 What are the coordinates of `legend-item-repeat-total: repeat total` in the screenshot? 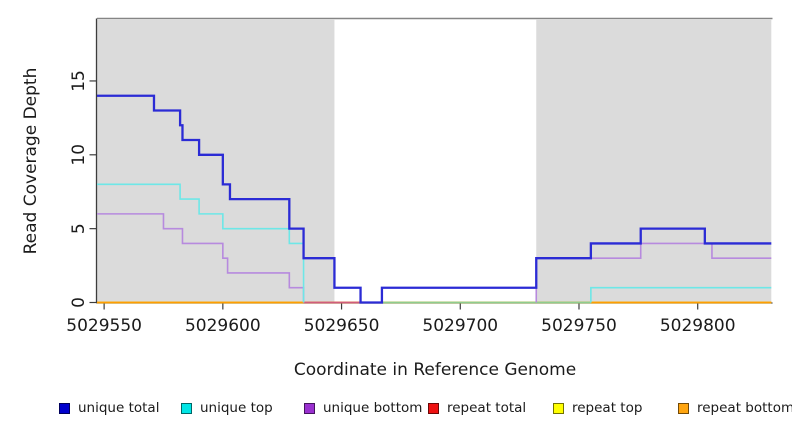 It's located at (477, 408).